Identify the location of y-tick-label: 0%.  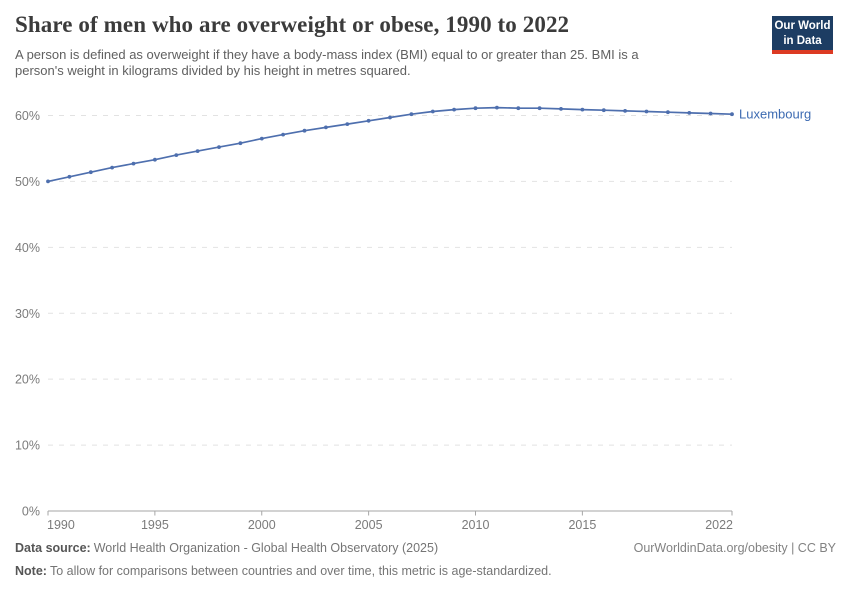
(31, 512).